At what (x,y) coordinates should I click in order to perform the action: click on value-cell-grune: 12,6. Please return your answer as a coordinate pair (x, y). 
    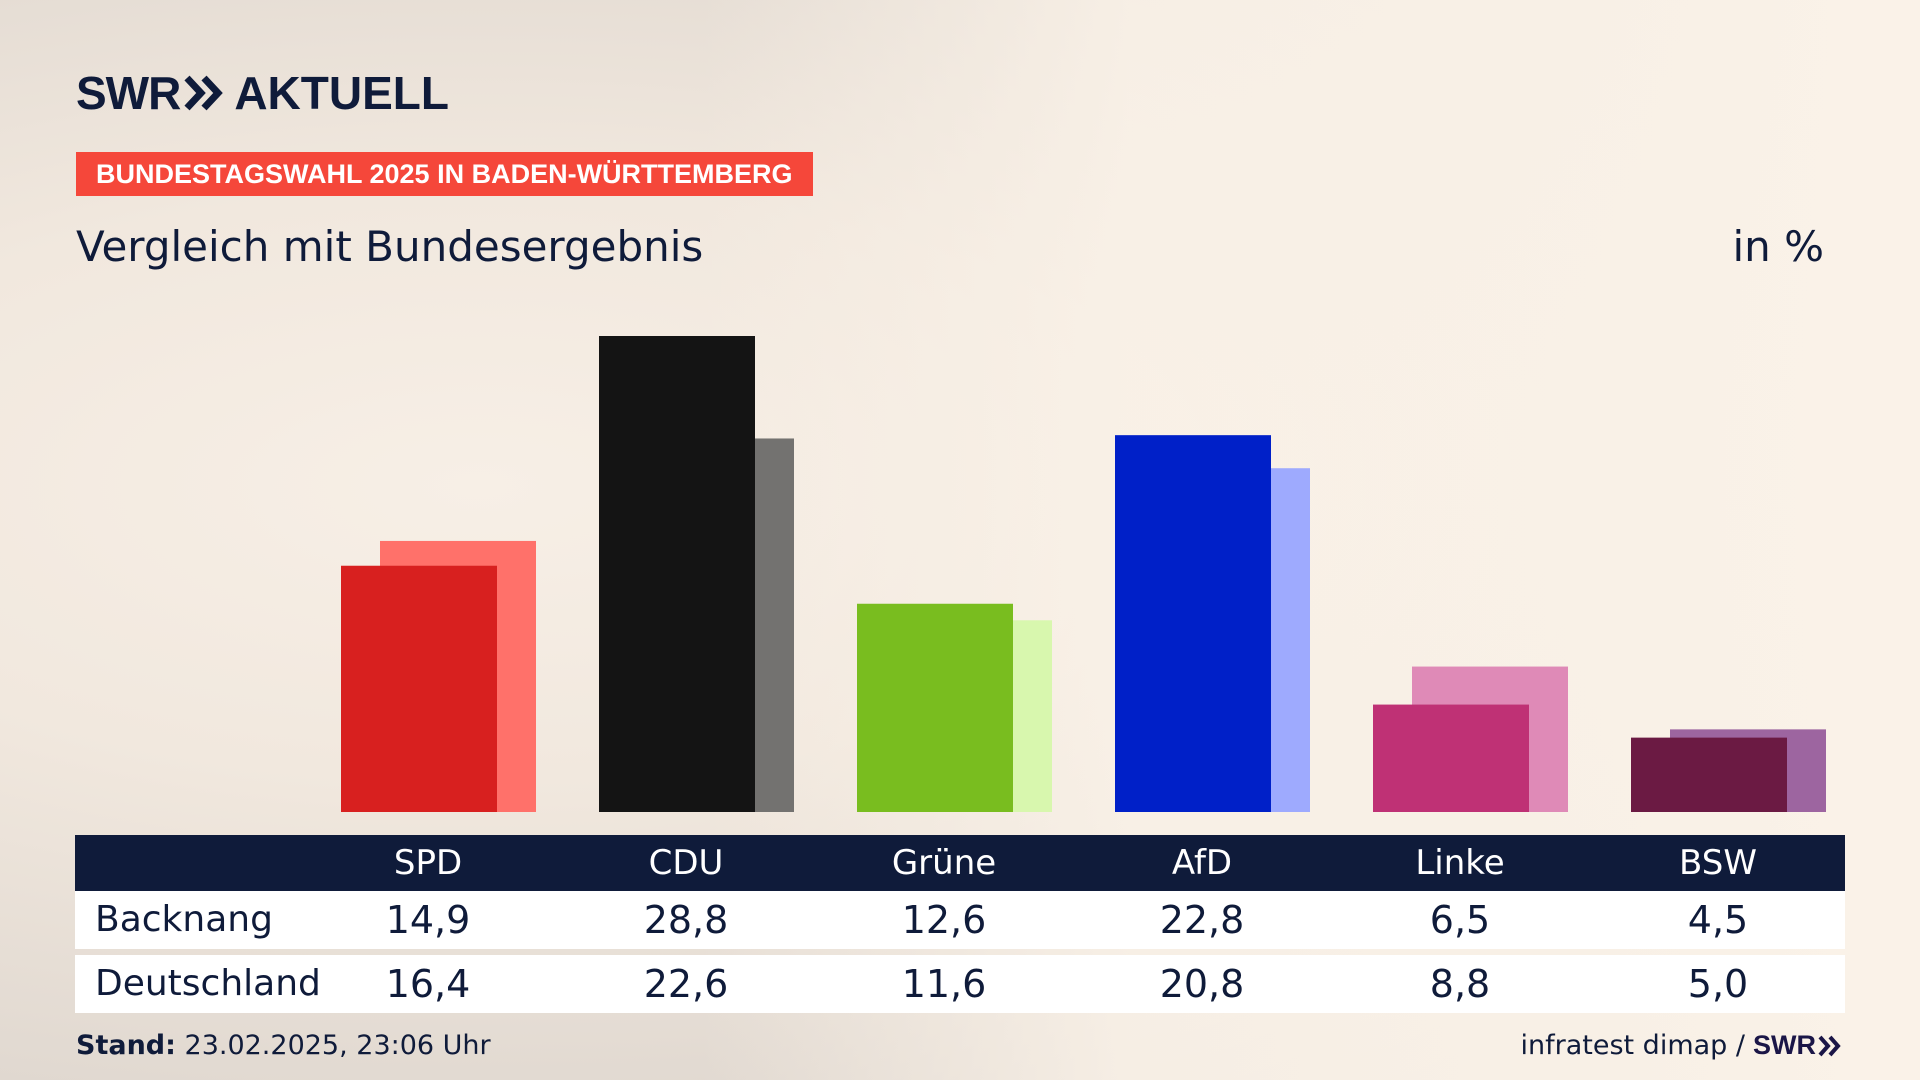
    Looking at the image, I should click on (944, 920).